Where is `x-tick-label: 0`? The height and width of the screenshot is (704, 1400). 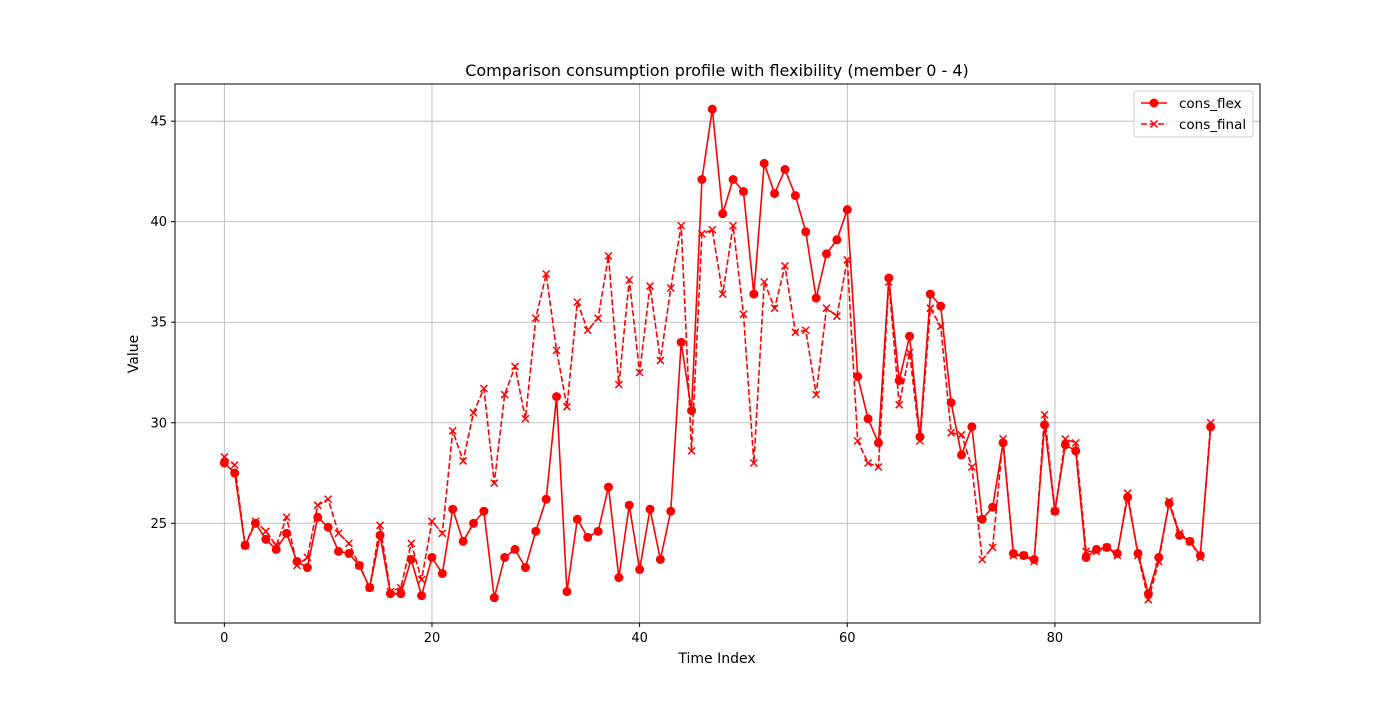 x-tick-label: 0 is located at coordinates (224, 638).